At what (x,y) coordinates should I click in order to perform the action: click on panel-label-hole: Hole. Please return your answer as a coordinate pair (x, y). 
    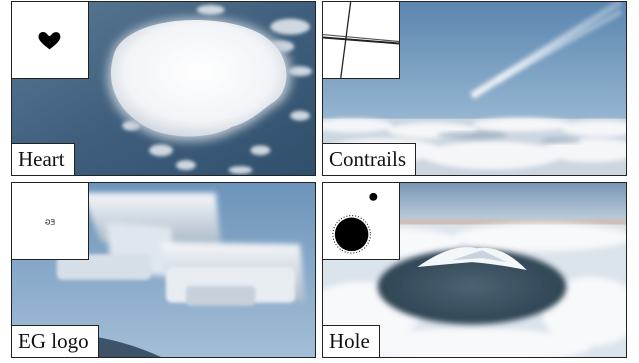
    Looking at the image, I should click on (351, 341).